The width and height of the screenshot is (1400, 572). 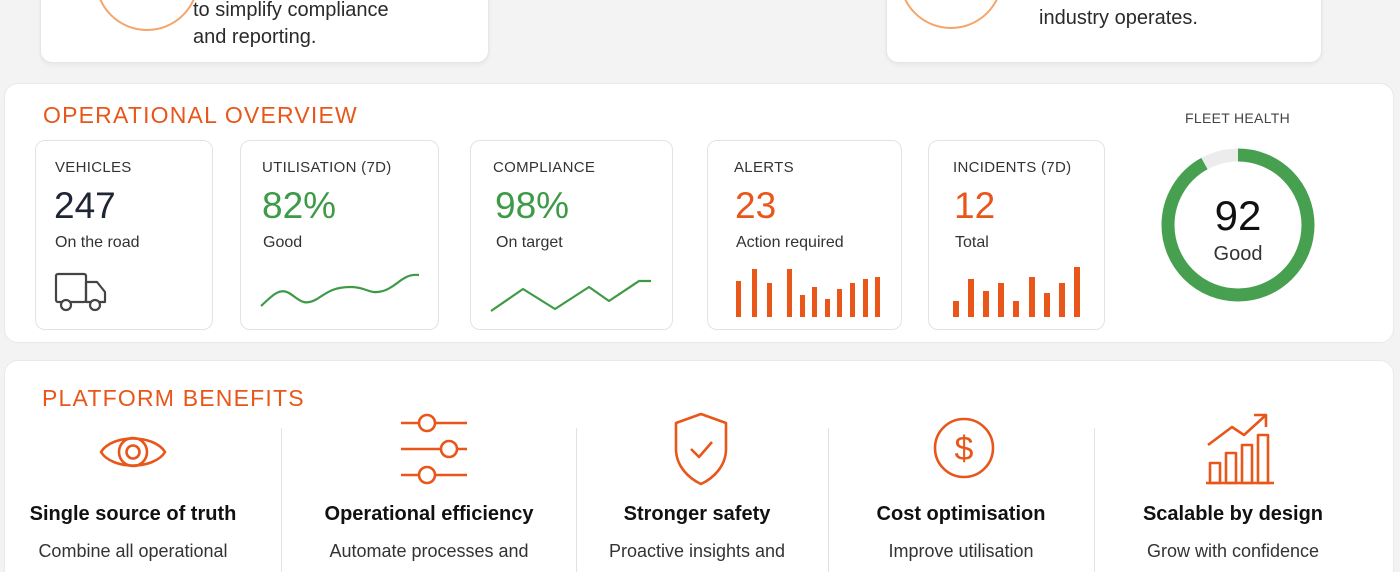 What do you see at coordinates (1233, 551) in the screenshot?
I see `benefit-description: Grow with confidence` at bounding box center [1233, 551].